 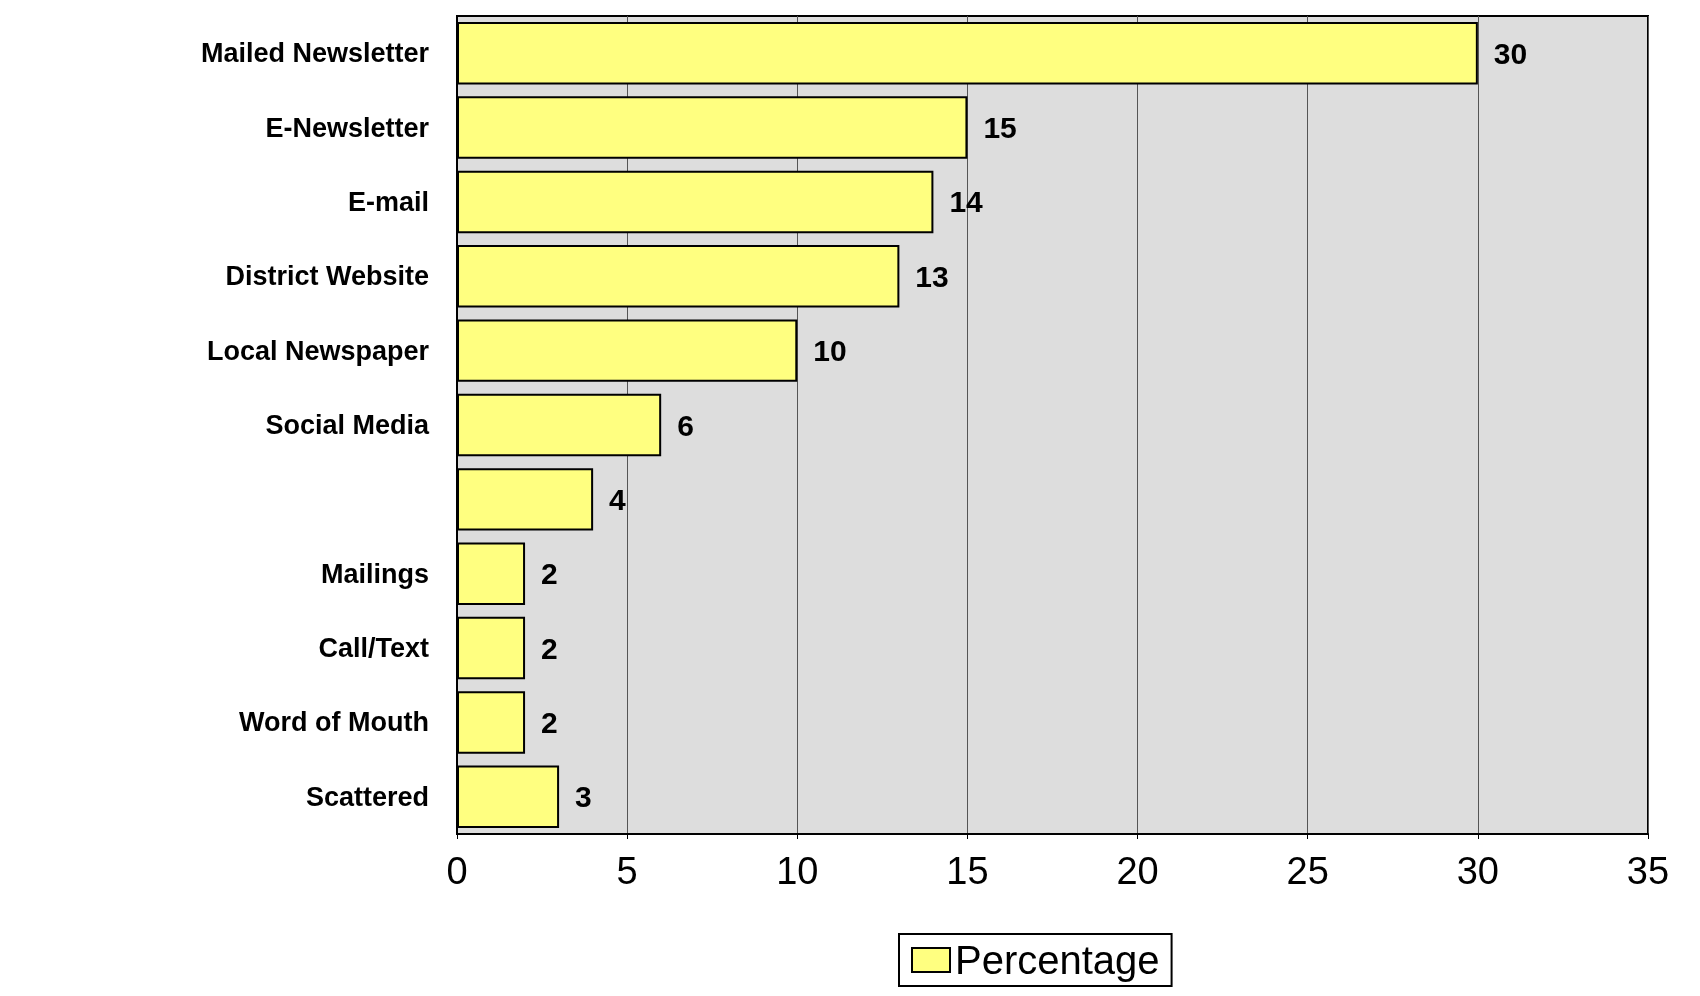 What do you see at coordinates (374, 648) in the screenshot?
I see `y-tick-label: Call/Text` at bounding box center [374, 648].